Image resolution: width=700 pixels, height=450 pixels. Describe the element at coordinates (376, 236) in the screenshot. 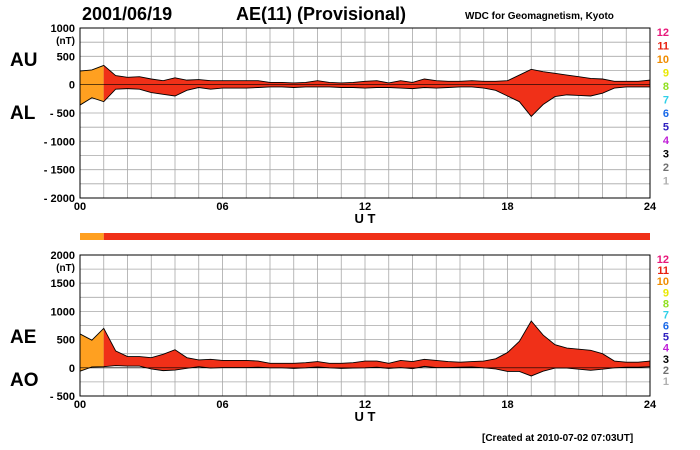

I see `status-bar-main` at that location.